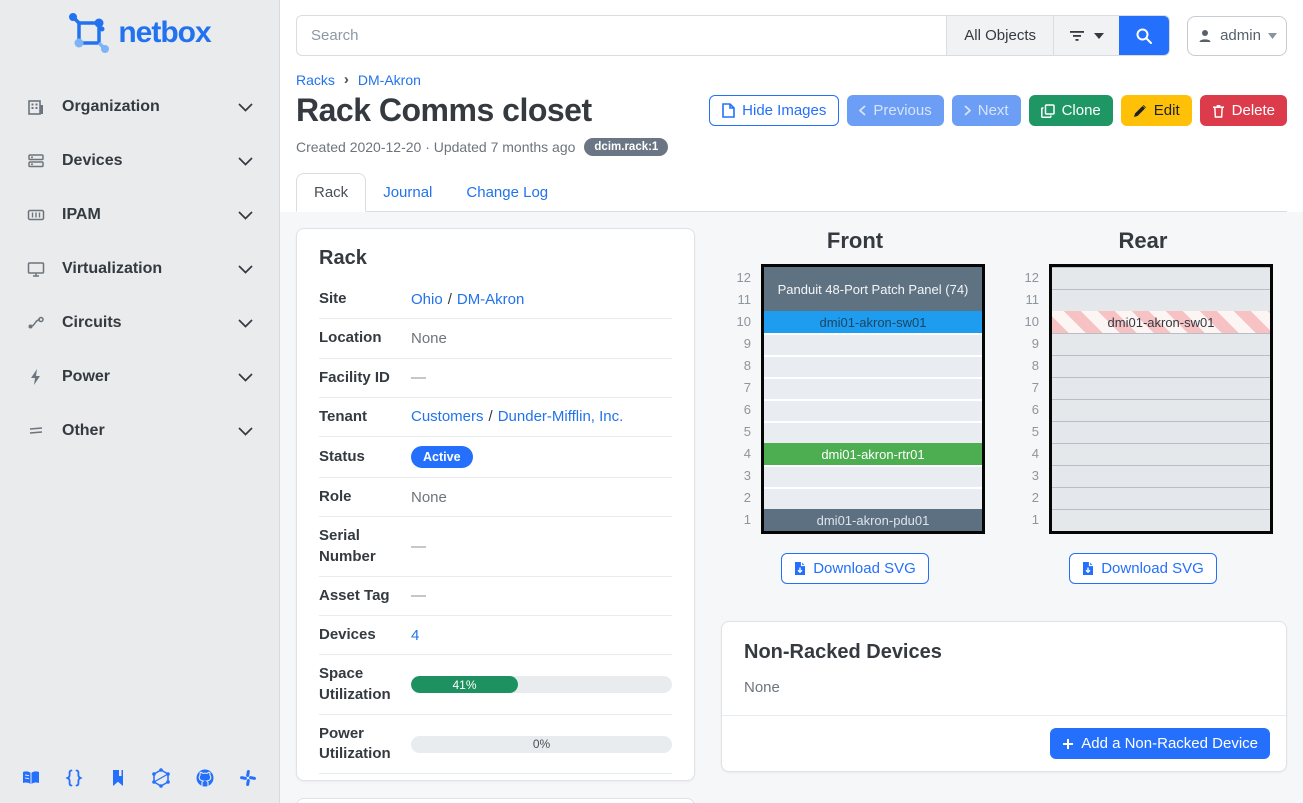  Describe the element at coordinates (986, 110) in the screenshot. I see `next-button: Next` at that location.